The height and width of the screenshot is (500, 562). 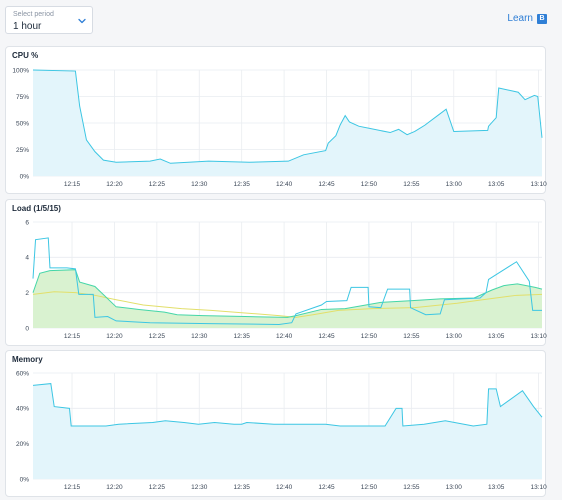 I want to click on memory-x-tick-label: 12:15, so click(x=72, y=487).